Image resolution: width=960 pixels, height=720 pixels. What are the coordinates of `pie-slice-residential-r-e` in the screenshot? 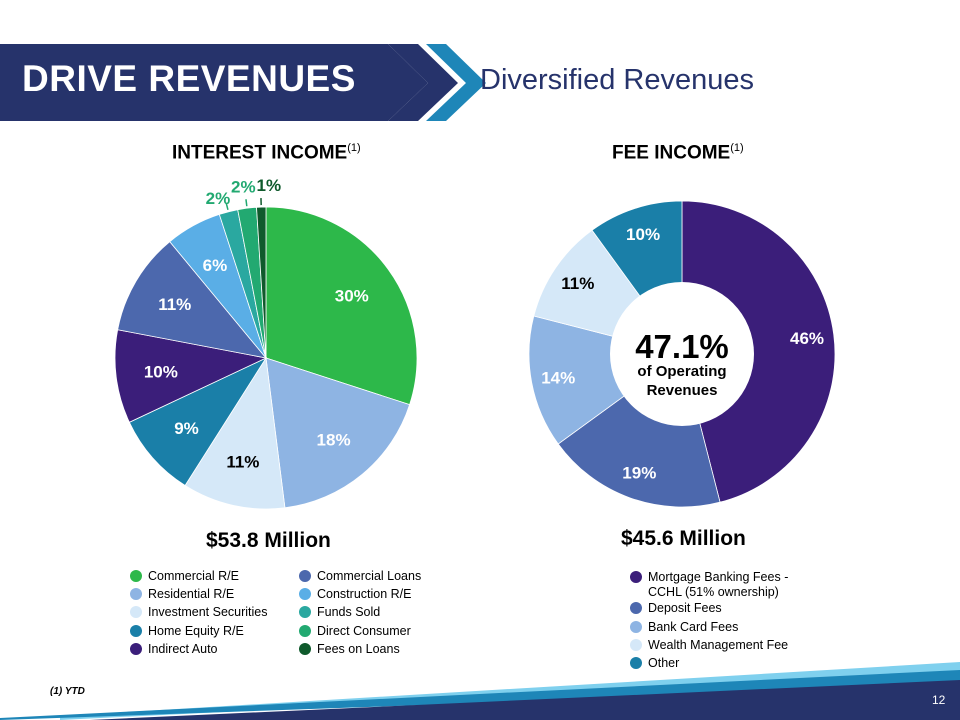 It's located at (338, 433).